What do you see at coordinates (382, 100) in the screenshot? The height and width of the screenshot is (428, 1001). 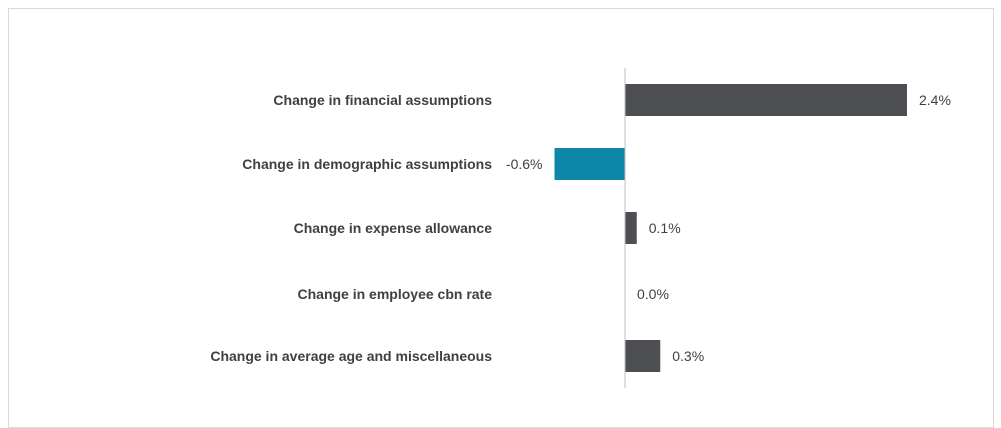 I see `category-label: Change in financial assumptions` at bounding box center [382, 100].